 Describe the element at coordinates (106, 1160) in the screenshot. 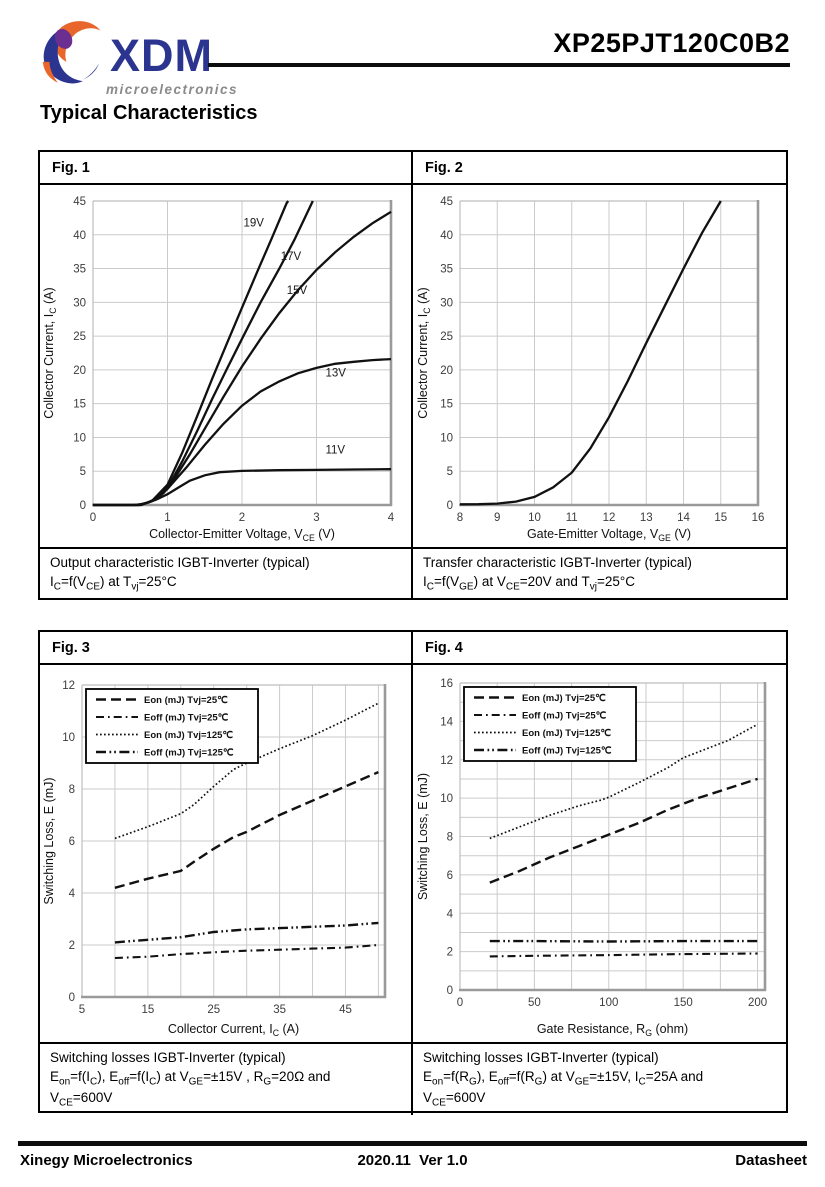

I see `footer-company: Xinegy Microelectronics` at that location.